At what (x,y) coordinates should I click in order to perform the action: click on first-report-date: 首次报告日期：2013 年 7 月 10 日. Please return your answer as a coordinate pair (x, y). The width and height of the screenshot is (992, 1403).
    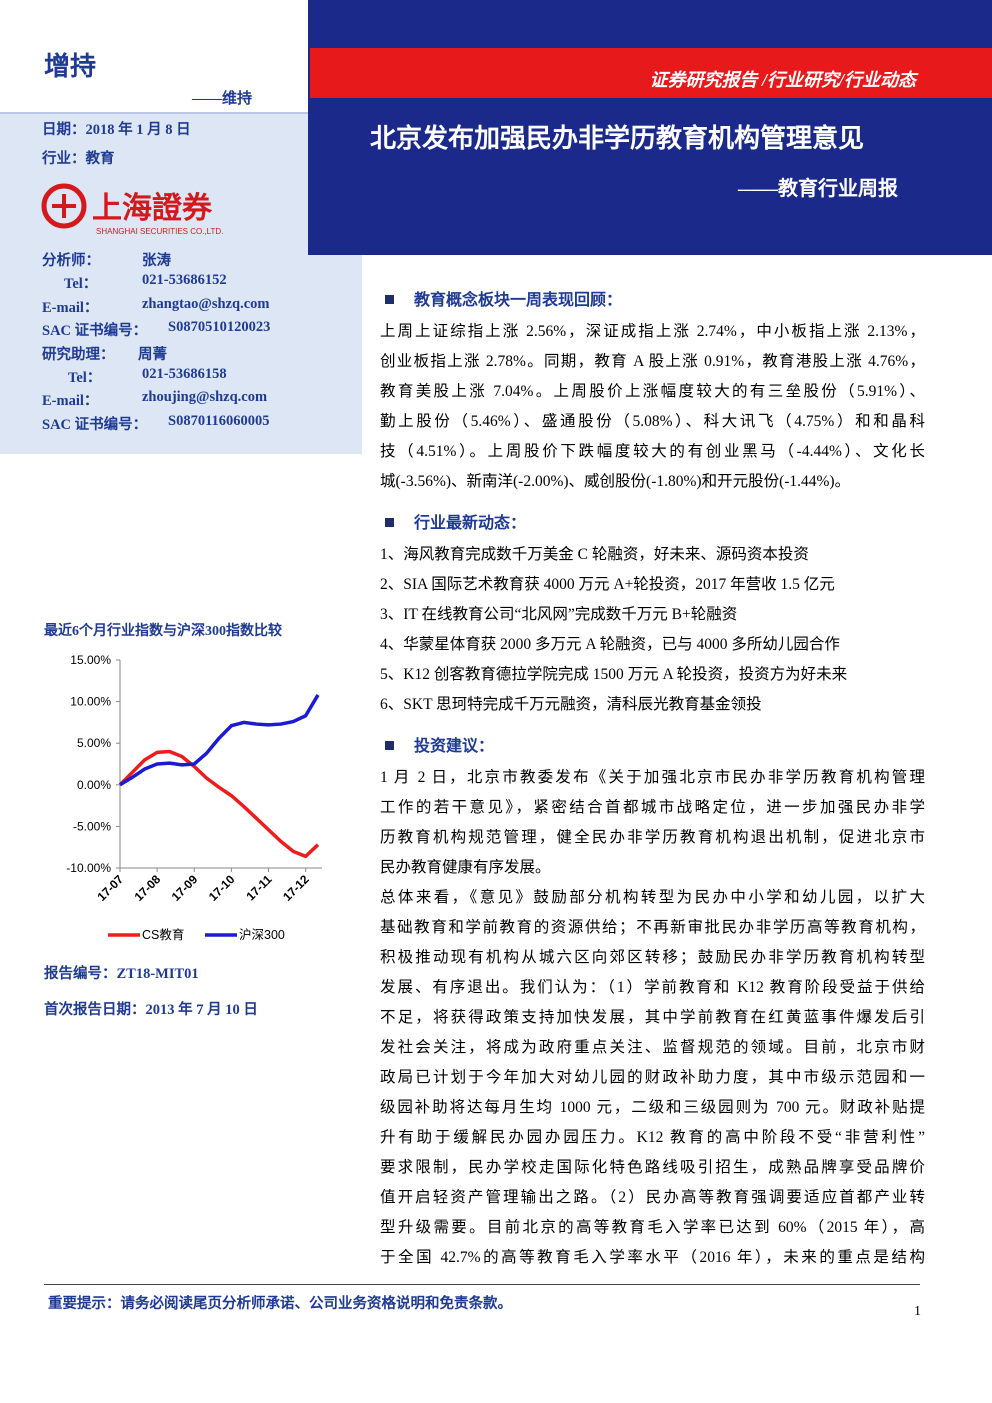
    Looking at the image, I should click on (151, 1010).